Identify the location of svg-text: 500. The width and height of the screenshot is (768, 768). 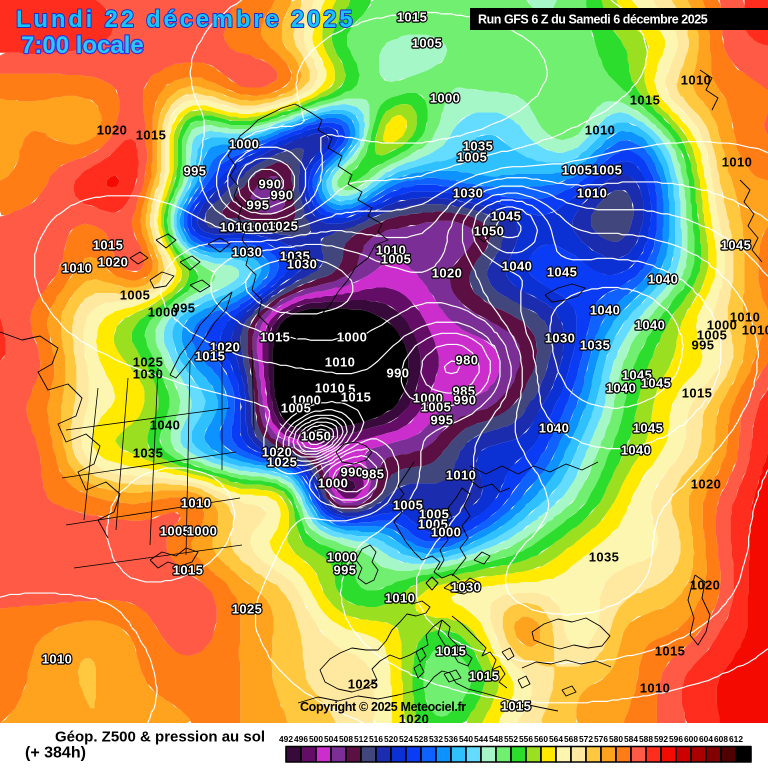
(316, 739).